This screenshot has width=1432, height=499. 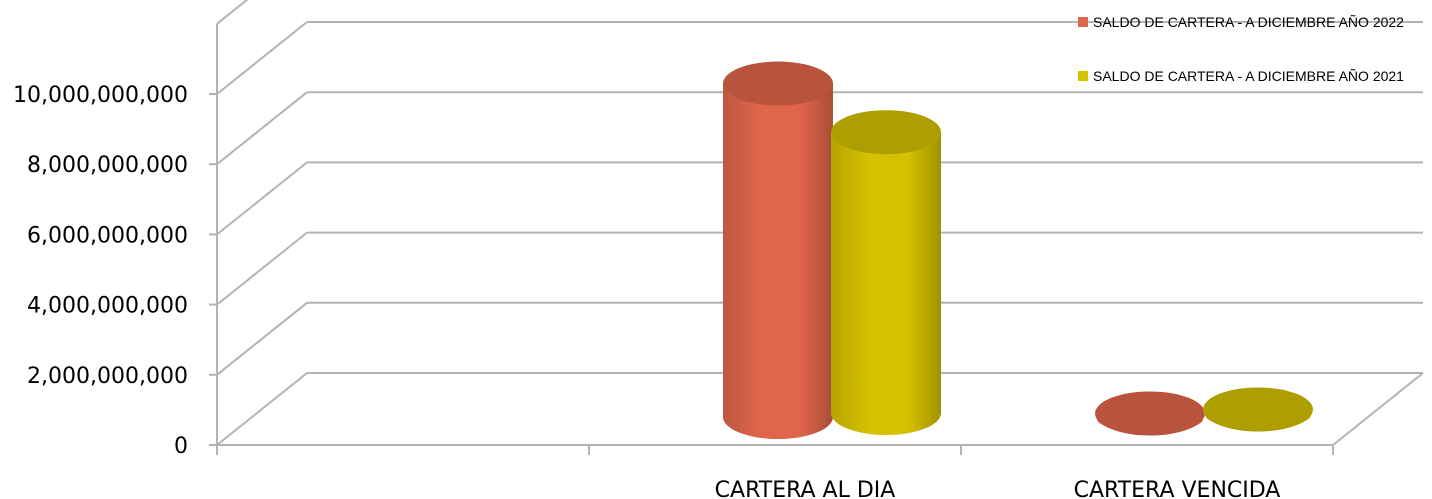 What do you see at coordinates (107, 376) in the screenshot?
I see `y-tick-label-1: 2,000,000,000` at bounding box center [107, 376].